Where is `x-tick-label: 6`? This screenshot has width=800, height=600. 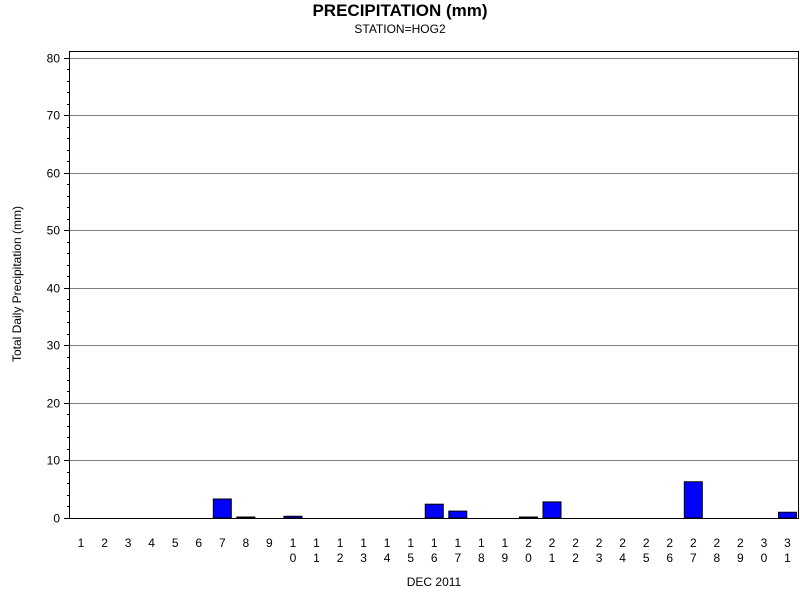
x-tick-label: 6 is located at coordinates (198, 543).